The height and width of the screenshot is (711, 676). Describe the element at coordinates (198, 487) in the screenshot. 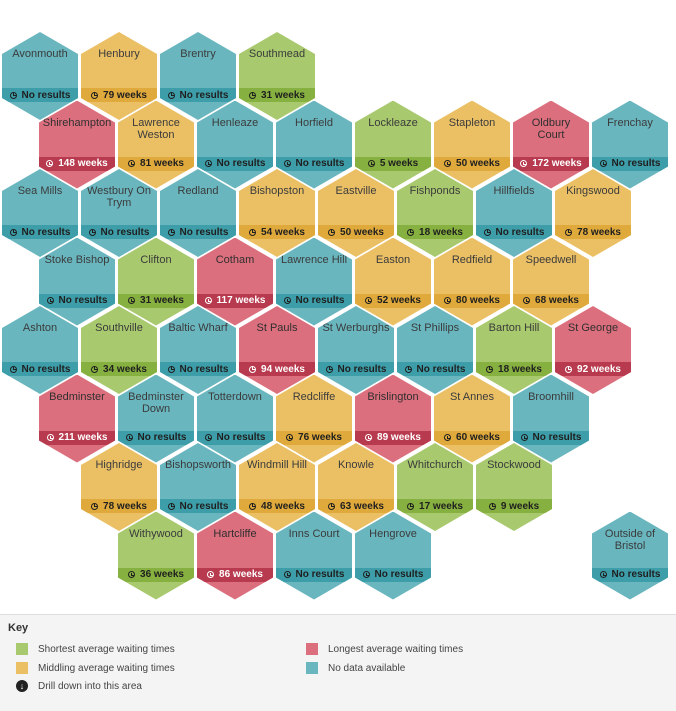

I see `area-hex-bishopsworth: Bishopsworth No results` at that location.